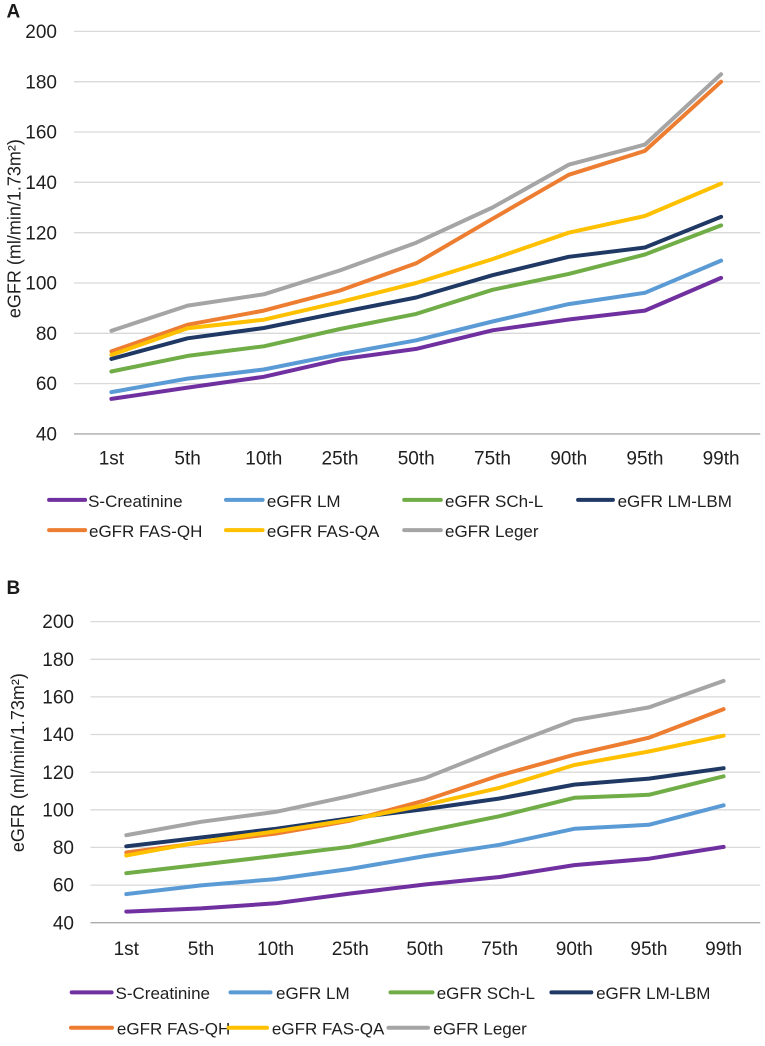 The height and width of the screenshot is (1046, 765). Describe the element at coordinates (14, 11) in the screenshot. I see `svg-text: A` at that location.